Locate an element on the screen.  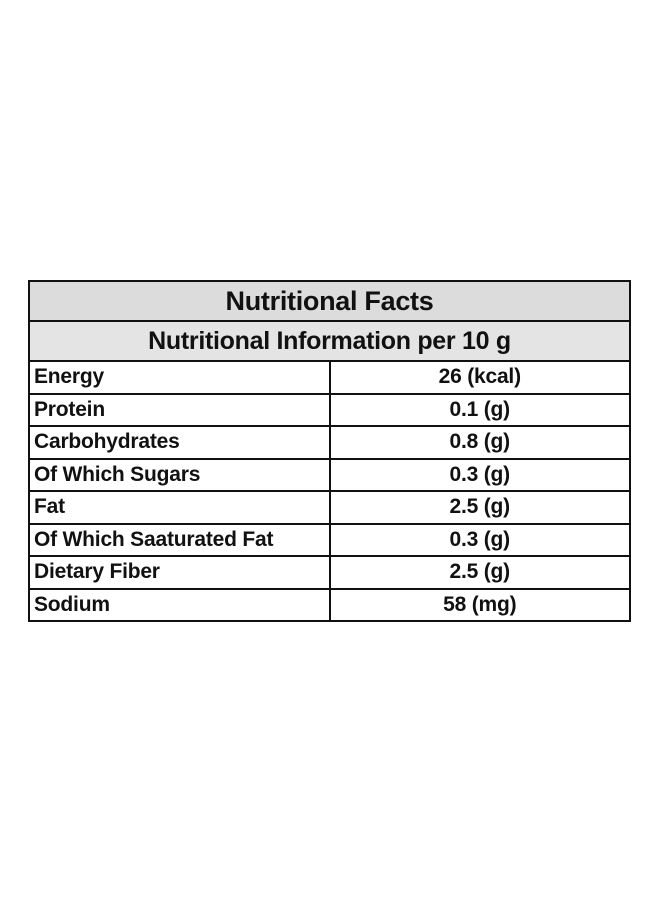
table-row-fat: Fat 2.5 (g) is located at coordinates (329, 507).